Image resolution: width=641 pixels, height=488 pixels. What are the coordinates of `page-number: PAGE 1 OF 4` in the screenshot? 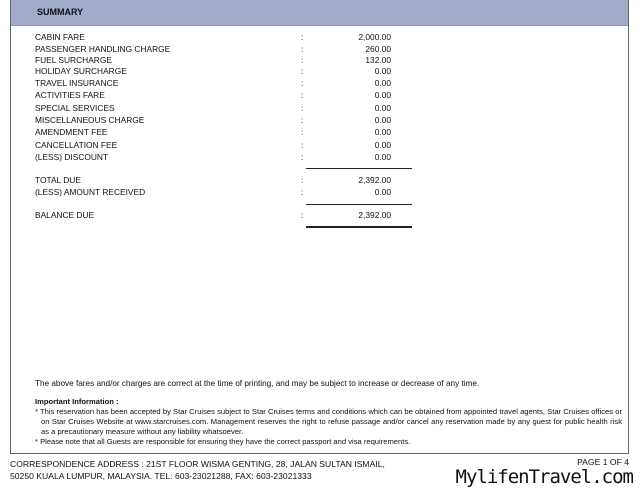 It's located at (603, 462).